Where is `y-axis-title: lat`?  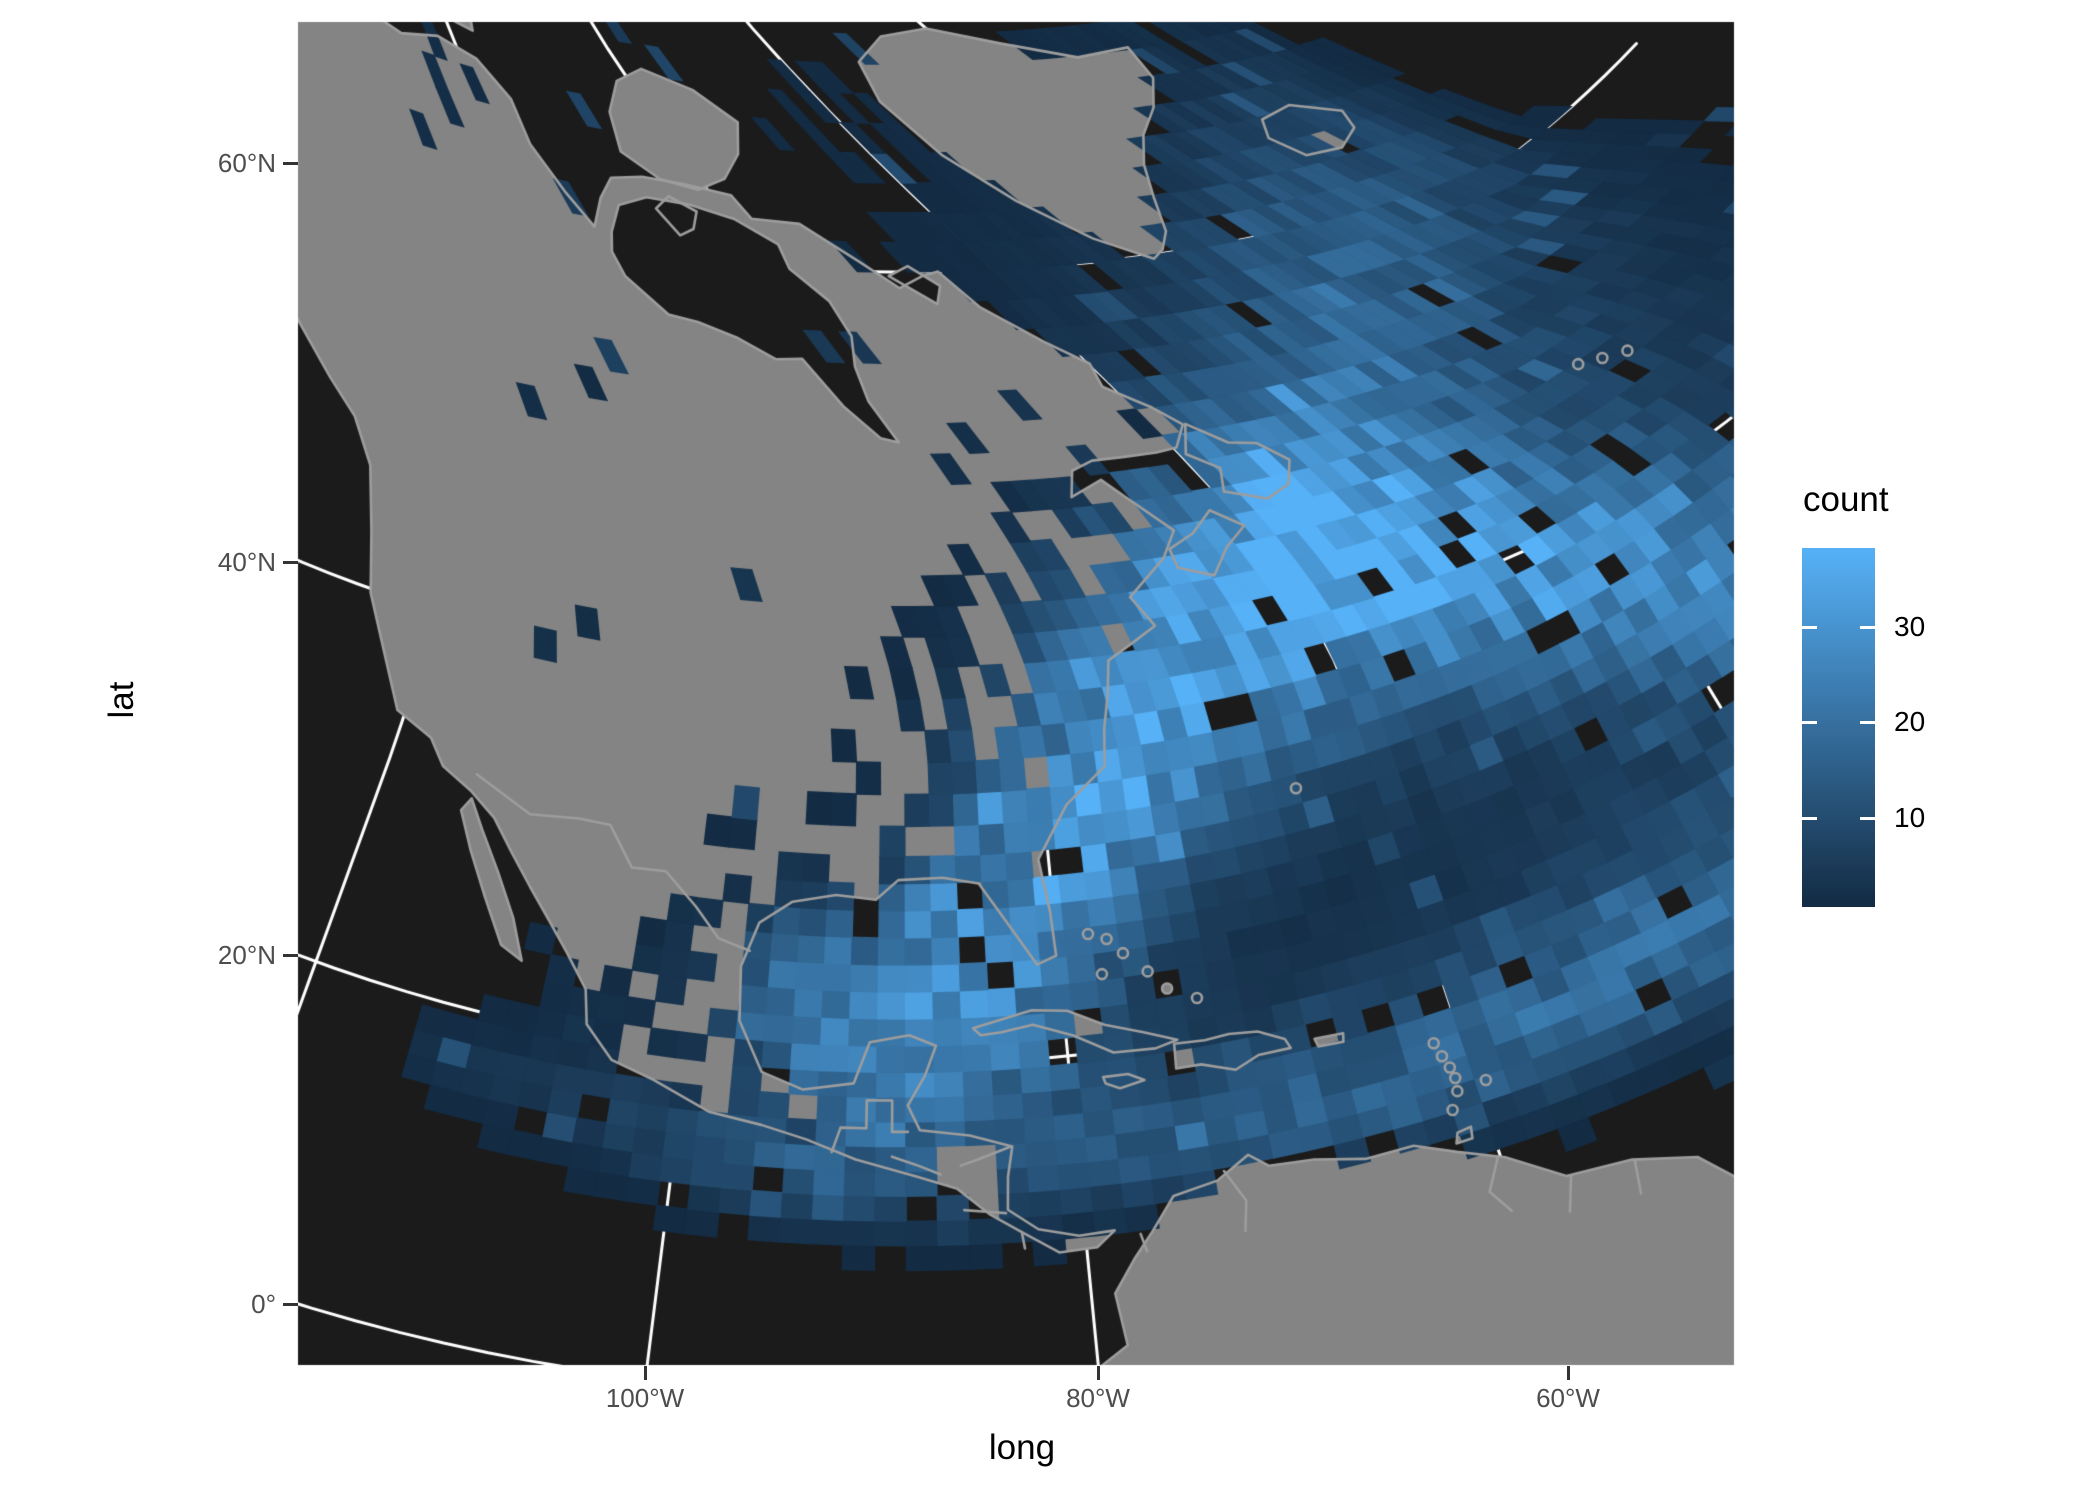
y-axis-title: lat is located at coordinates (121, 700).